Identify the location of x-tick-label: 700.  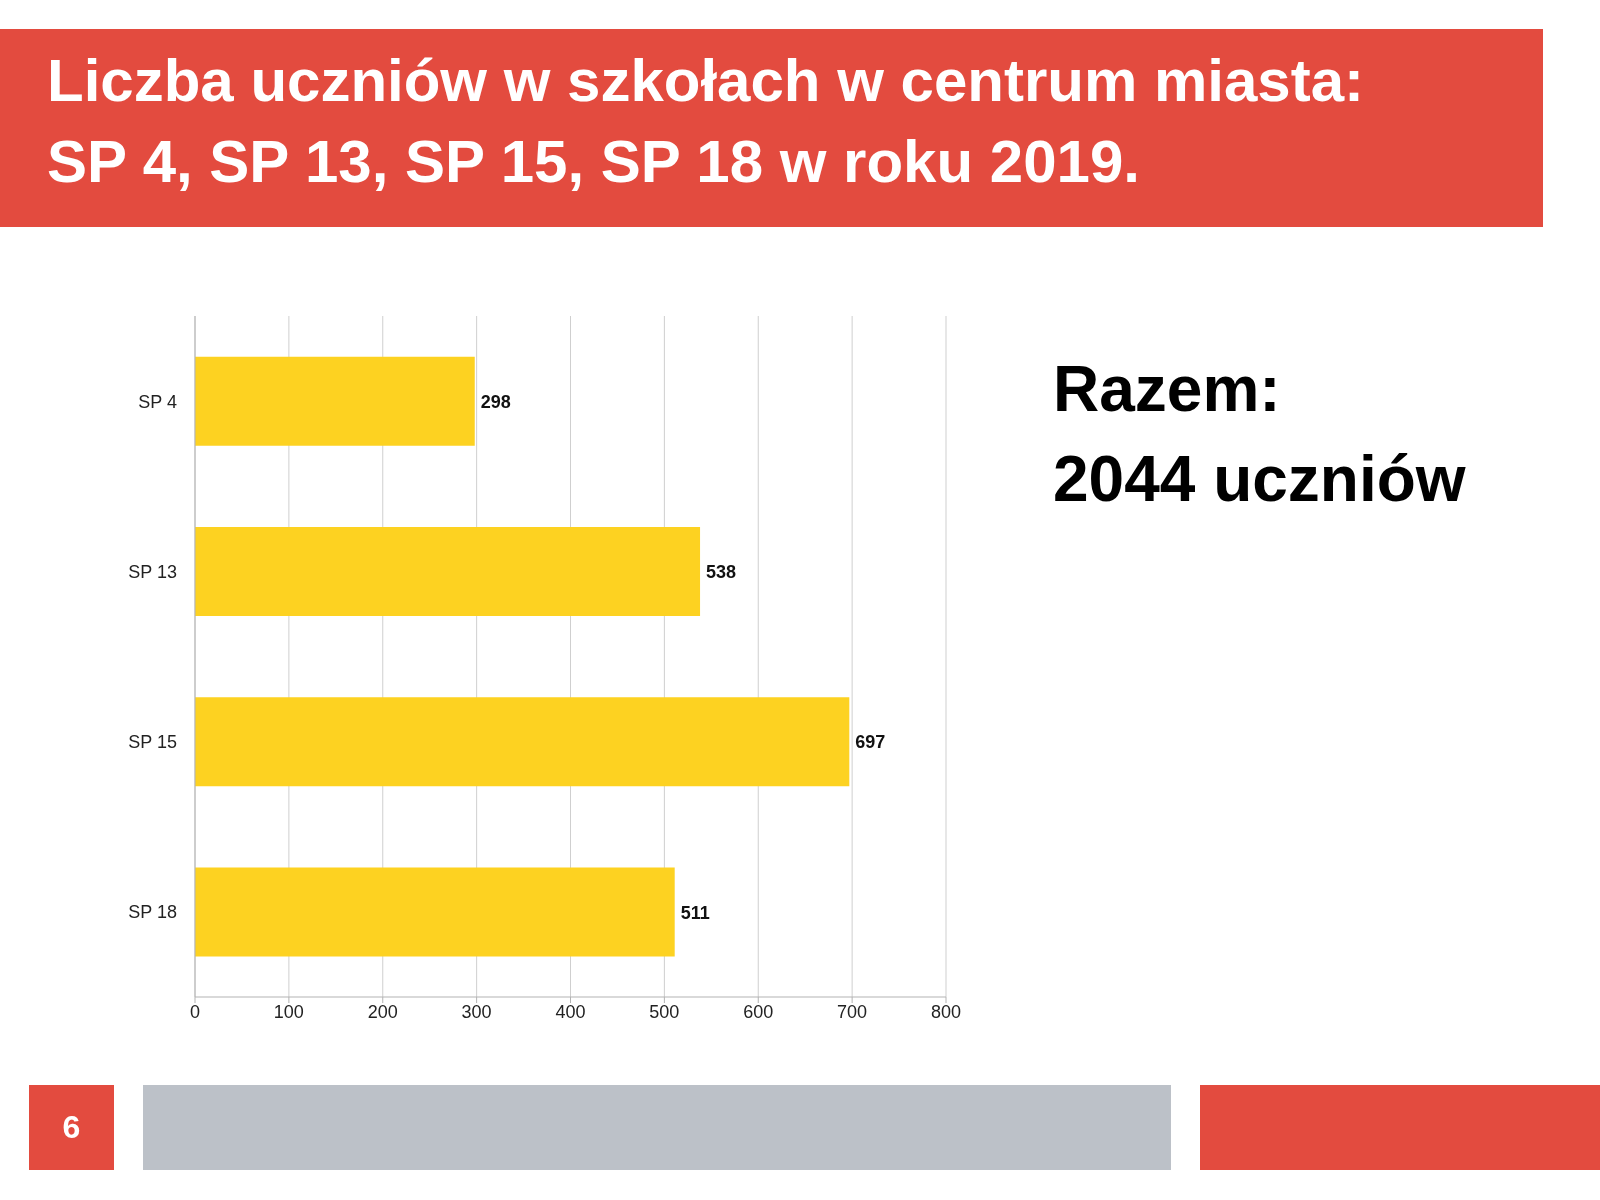
(852, 1011).